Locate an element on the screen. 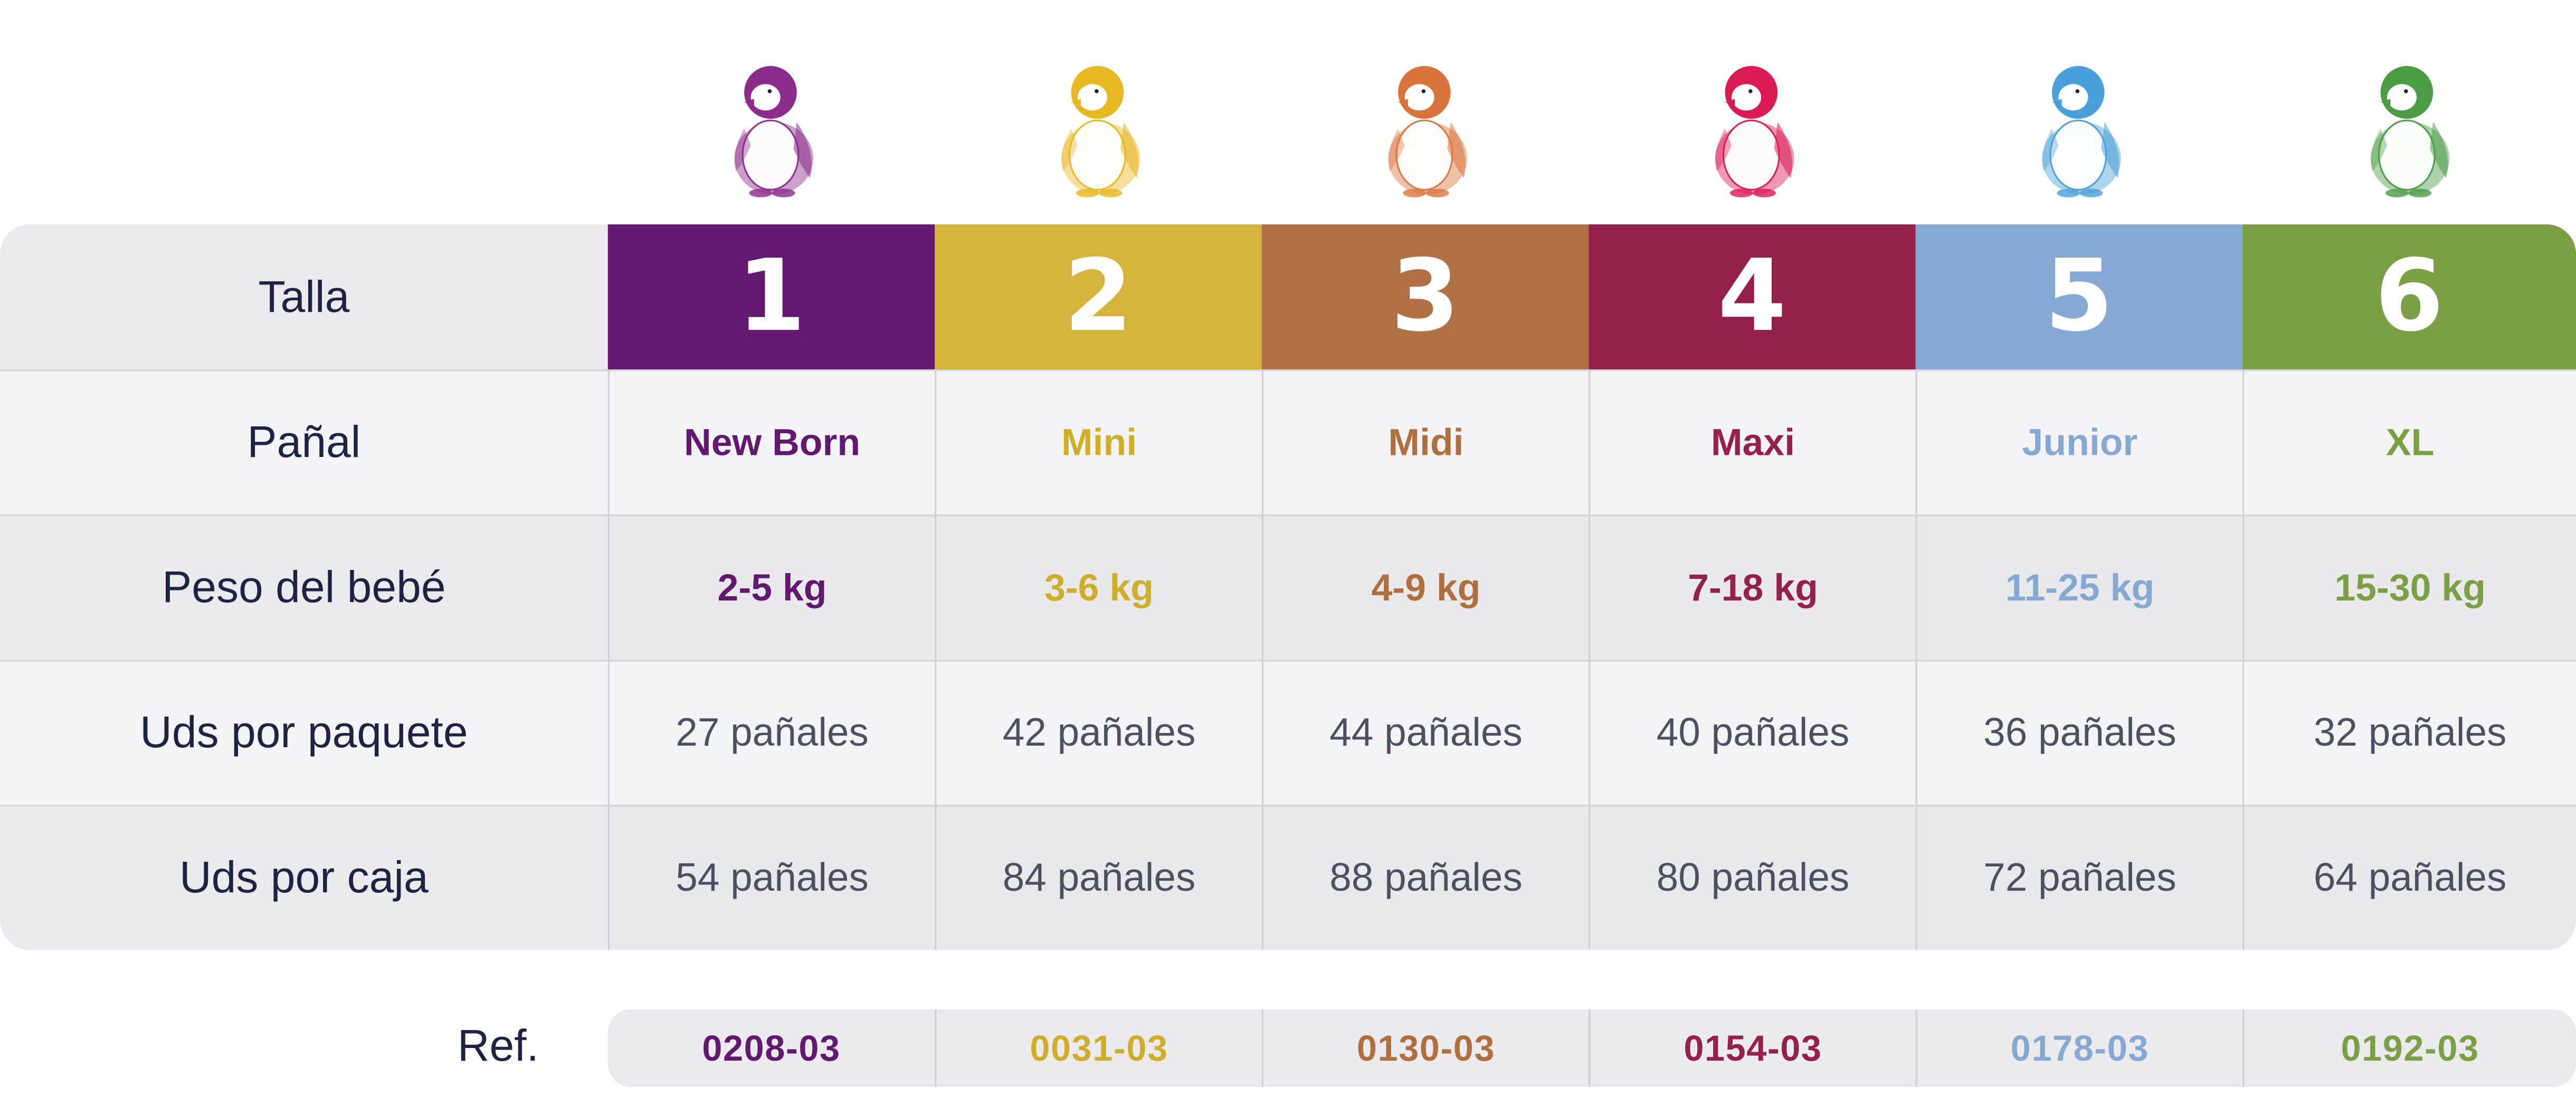  ref-code: 0130-03 is located at coordinates (1425, 1048).